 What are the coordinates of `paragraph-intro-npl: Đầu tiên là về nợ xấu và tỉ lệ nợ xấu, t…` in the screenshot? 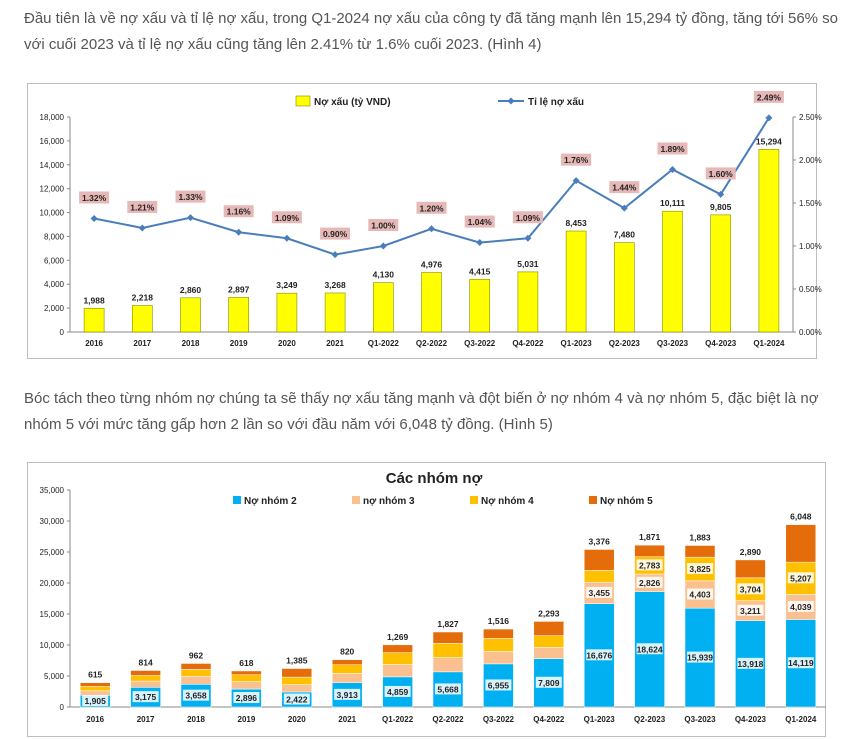 It's located at (431, 31).